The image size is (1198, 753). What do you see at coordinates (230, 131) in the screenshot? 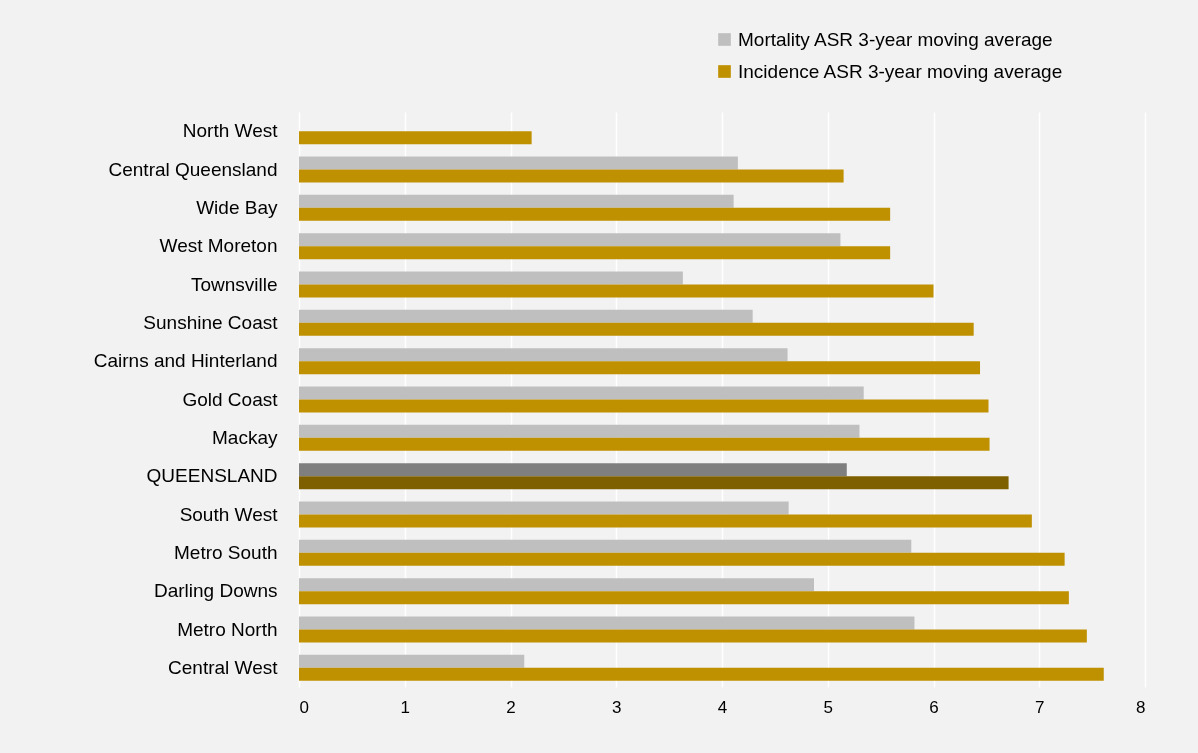
I see `y-tick-label: North West` at bounding box center [230, 131].